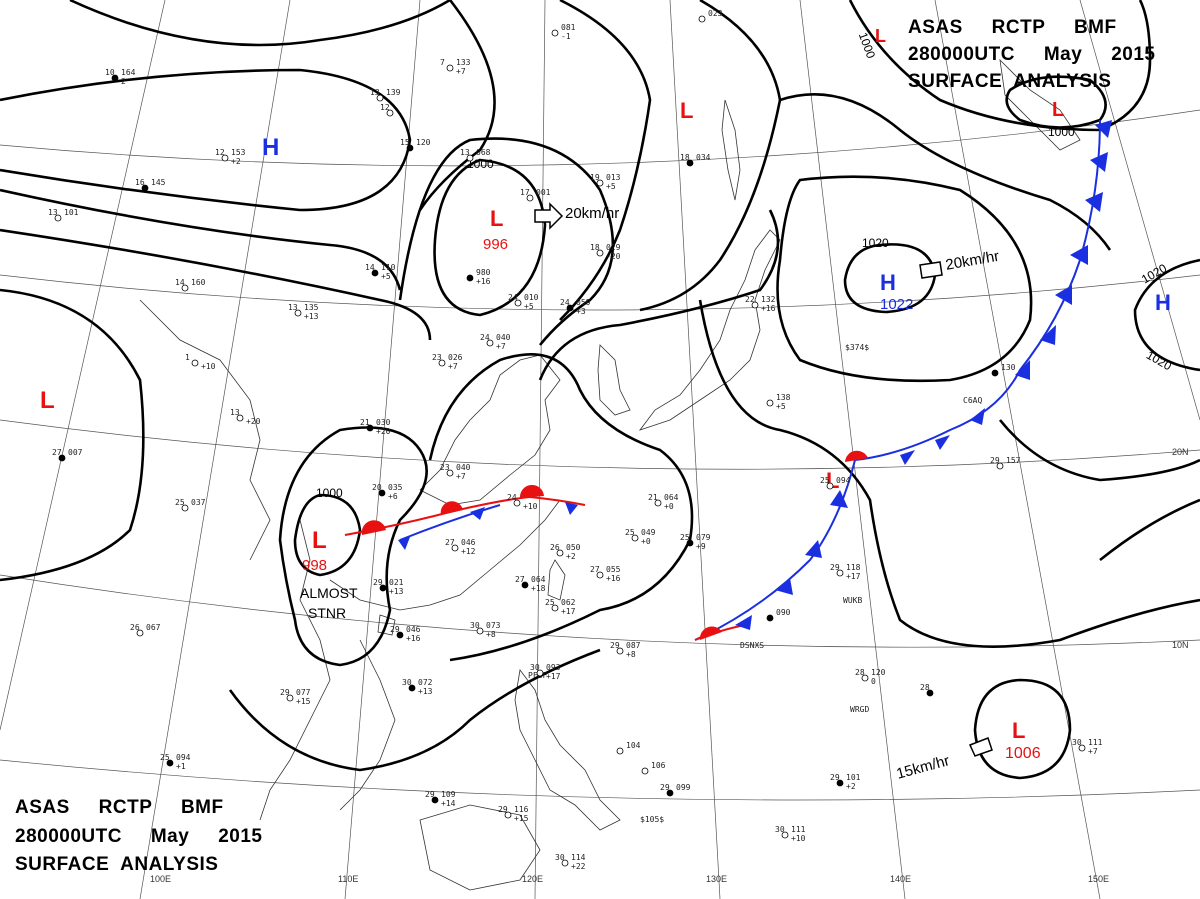 The width and height of the screenshot is (1200, 899). Describe the element at coordinates (353, 546) in the screenshot. I see `isobar-south-china` at that location.